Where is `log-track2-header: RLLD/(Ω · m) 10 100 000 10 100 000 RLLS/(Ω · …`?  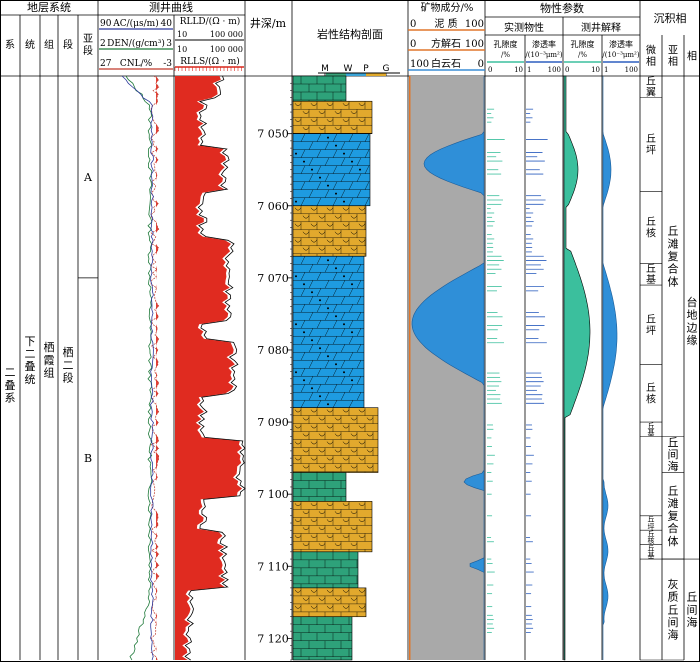 log-track2-header: RLLD/(Ω · m) 10 100 000 10 100 000 RLLS/(Ω · … is located at coordinates (209, 43).